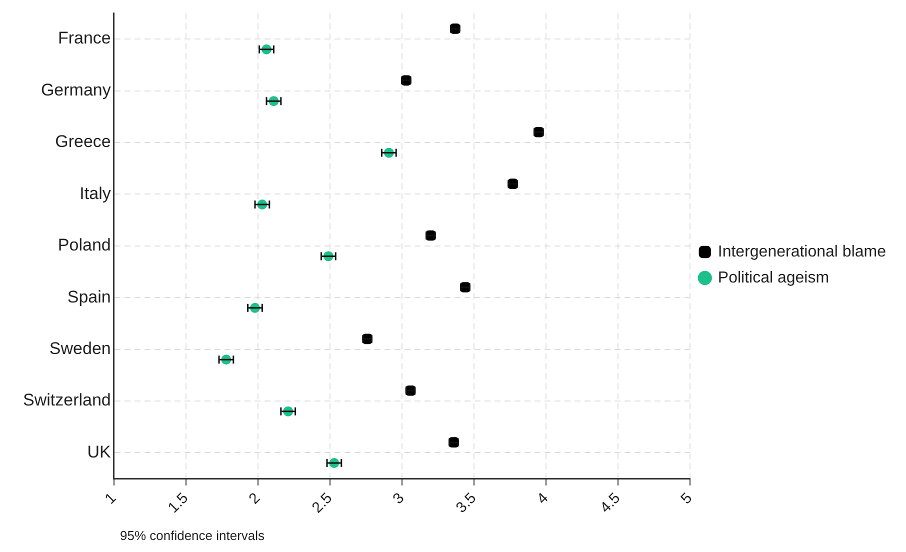 This screenshot has height=552, width=906. I want to click on legend-label: Intergenerational blame, so click(802, 251).